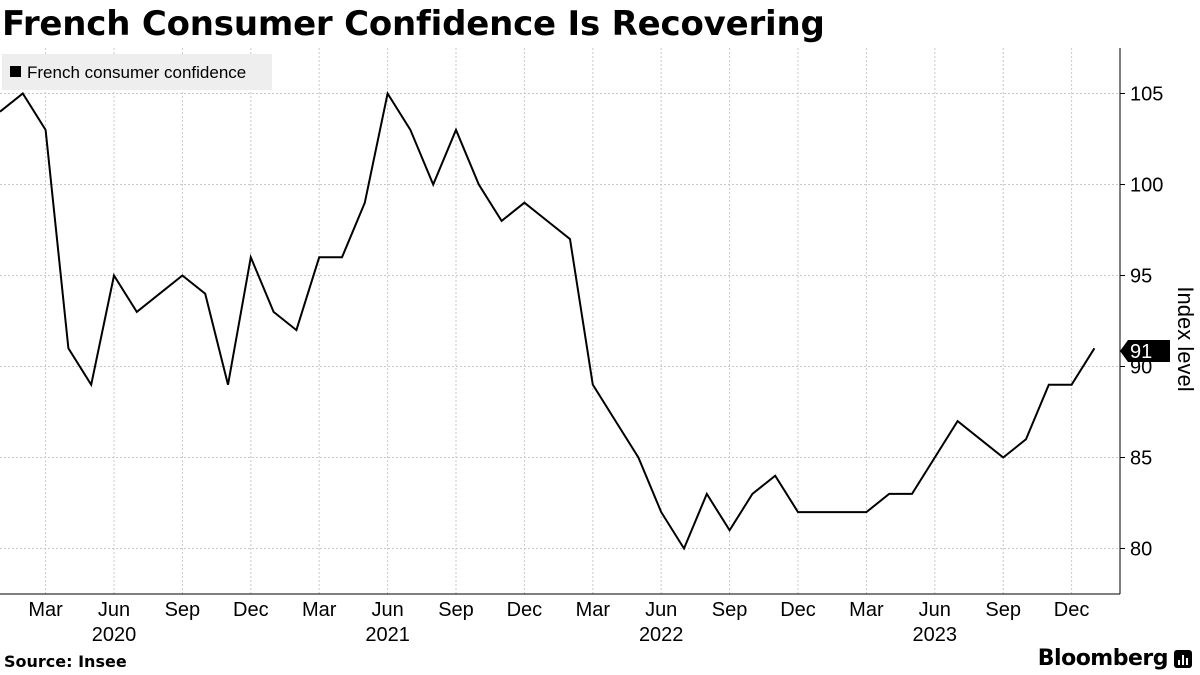 The image size is (1200, 675). Describe the element at coordinates (1146, 95) in the screenshot. I see `y-tick-label: 105` at that location.